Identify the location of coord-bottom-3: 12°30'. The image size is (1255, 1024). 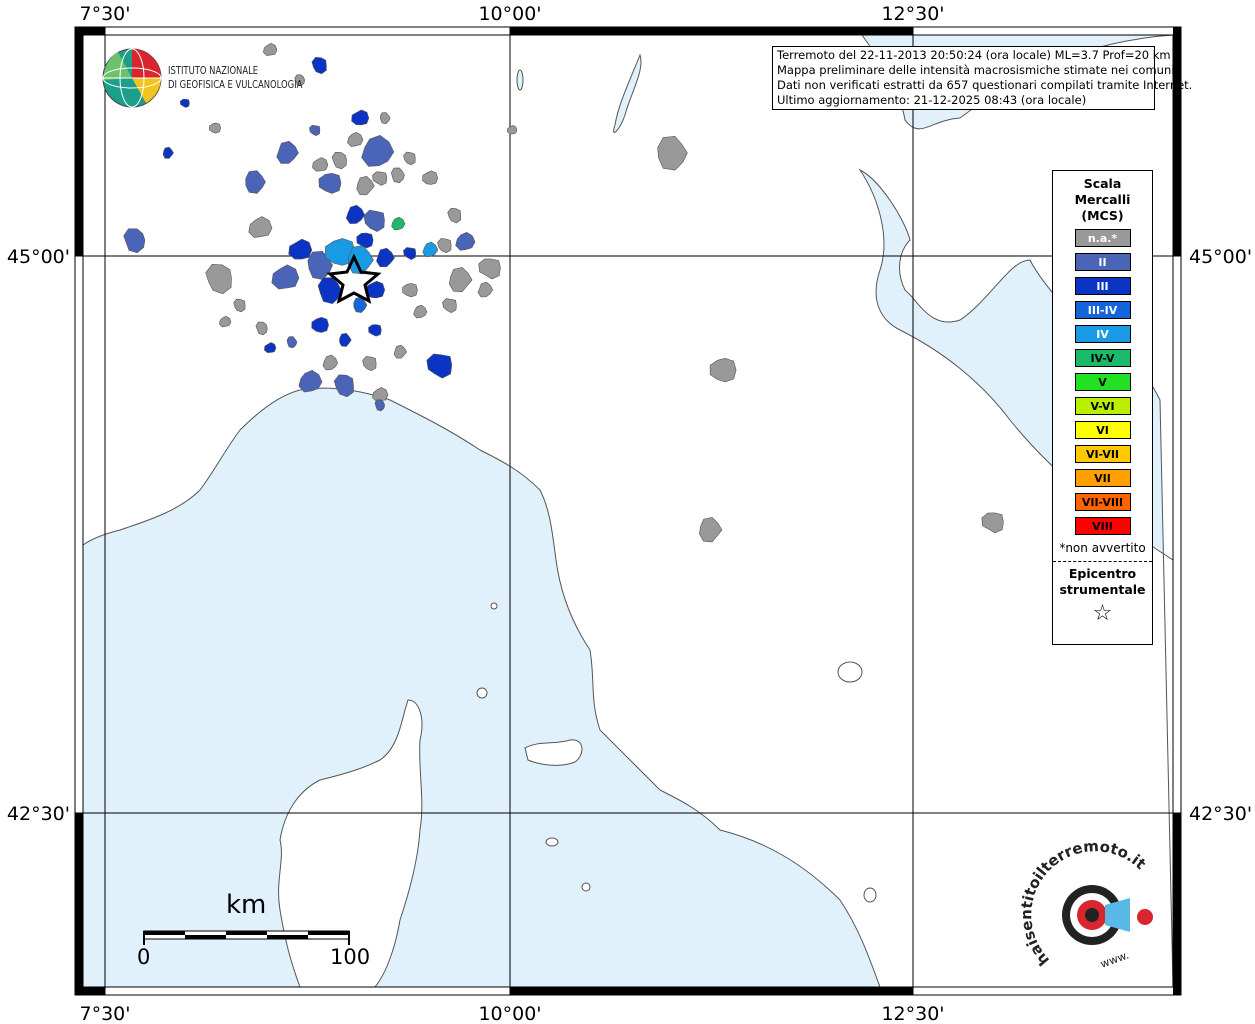
(912, 1013).